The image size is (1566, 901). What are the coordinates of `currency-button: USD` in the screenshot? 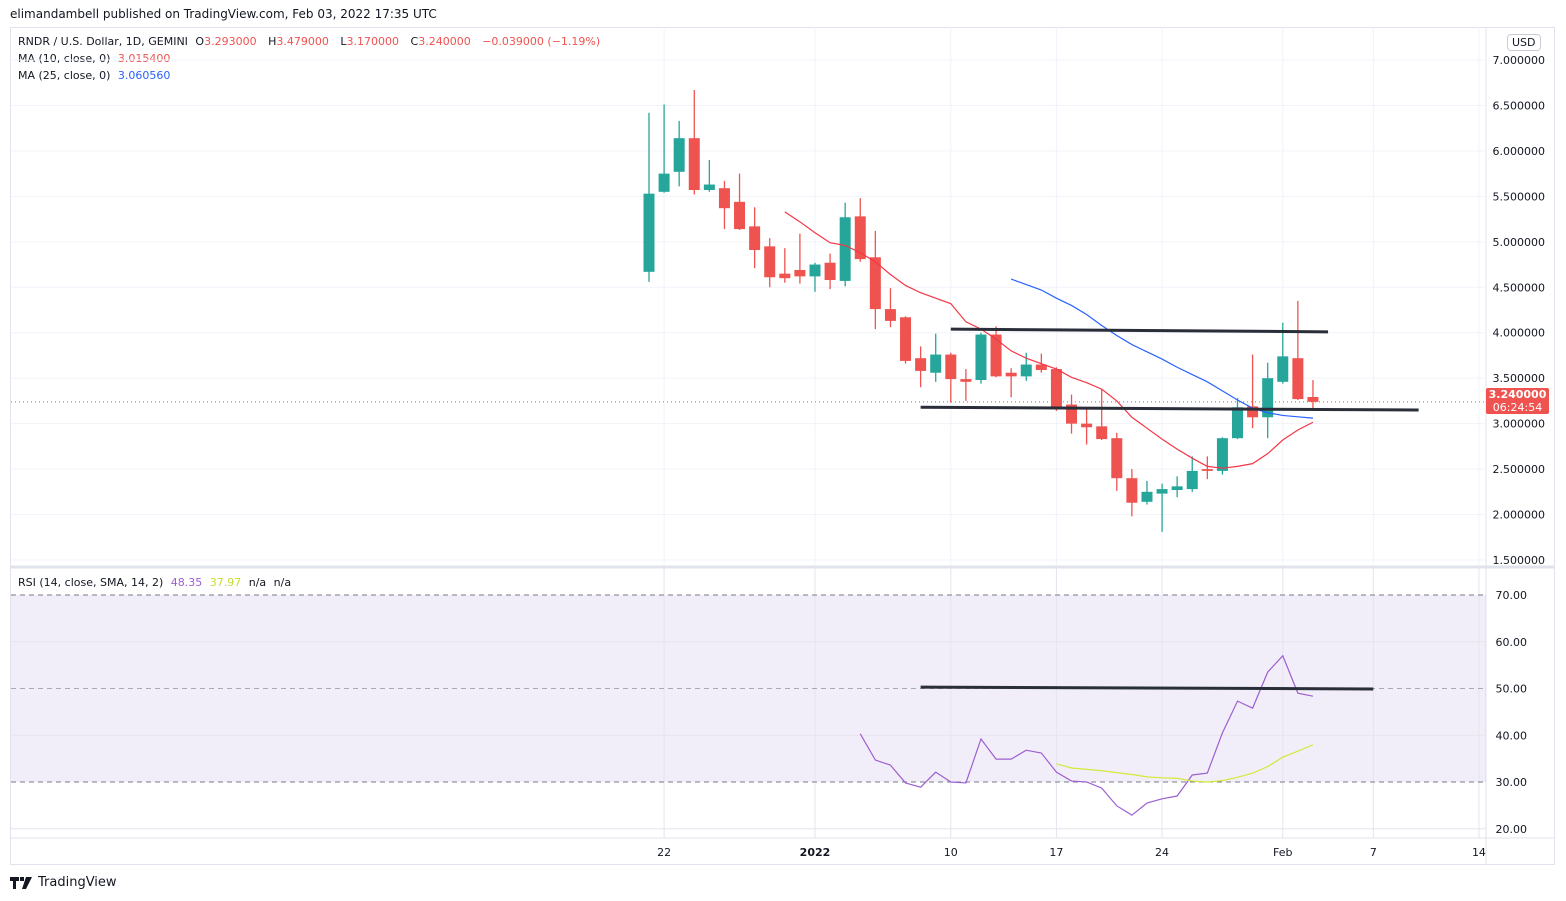 It's located at (1524, 42).